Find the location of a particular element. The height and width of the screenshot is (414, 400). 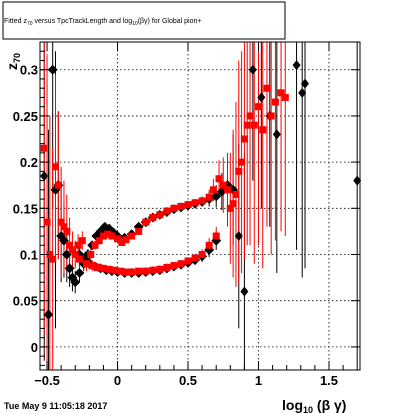

y-tick-label: 0.3 is located at coordinates (29, 70).